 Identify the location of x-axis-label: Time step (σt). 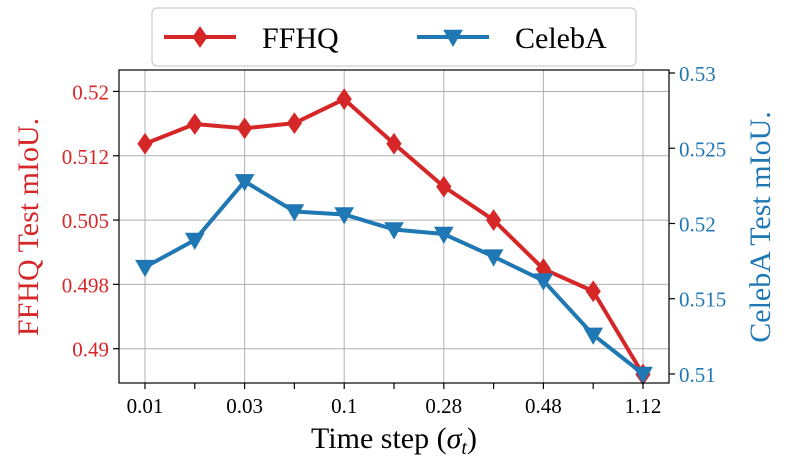
(394, 440).